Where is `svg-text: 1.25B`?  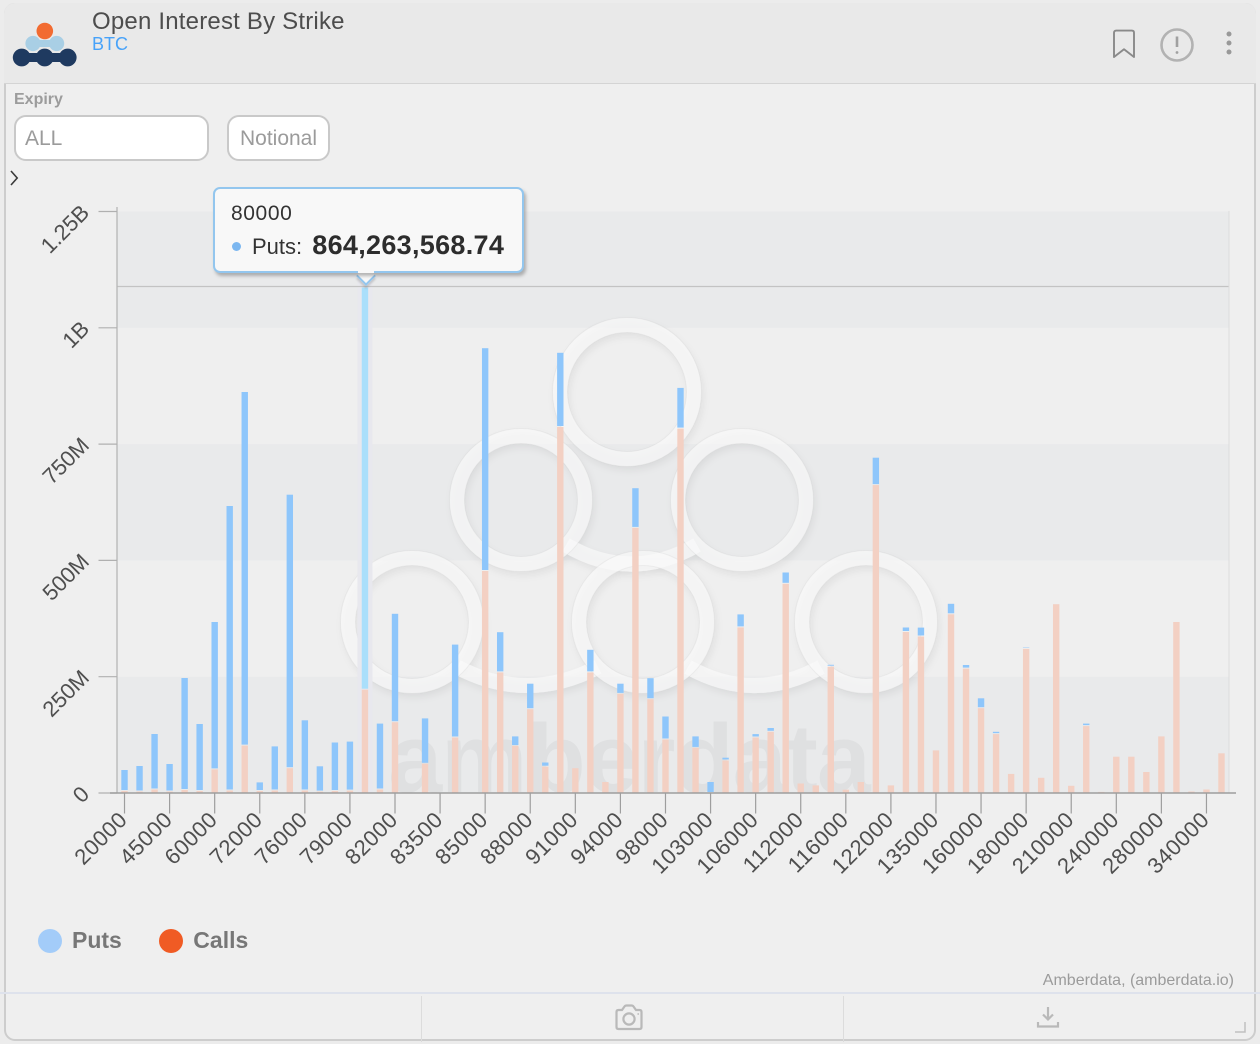 svg-text: 1.25B is located at coordinates (65, 229).